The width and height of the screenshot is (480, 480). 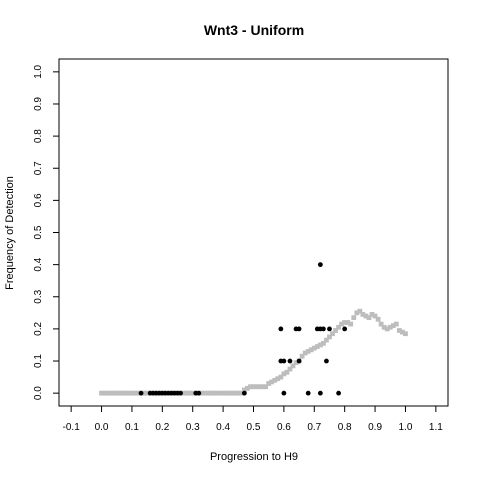 What do you see at coordinates (38, 200) in the screenshot?
I see `y-tick-label: 0.6` at bounding box center [38, 200].